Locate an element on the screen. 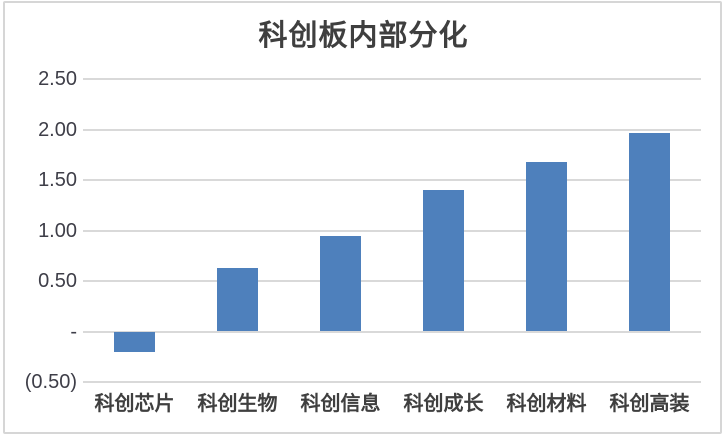  x-axis-category-label: 科创信息 is located at coordinates (340, 404).